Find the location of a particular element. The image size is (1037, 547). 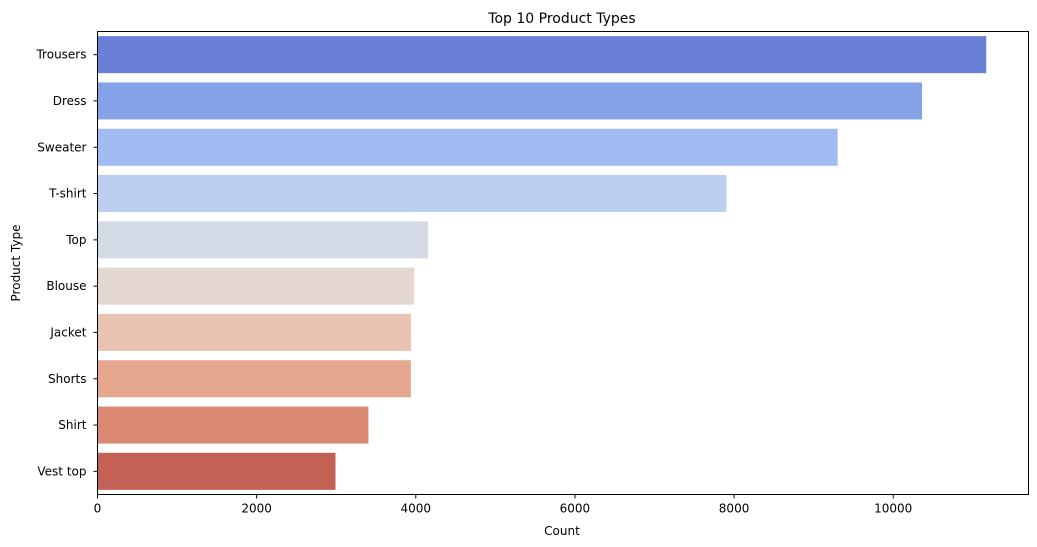

bar-dress is located at coordinates (510, 101).